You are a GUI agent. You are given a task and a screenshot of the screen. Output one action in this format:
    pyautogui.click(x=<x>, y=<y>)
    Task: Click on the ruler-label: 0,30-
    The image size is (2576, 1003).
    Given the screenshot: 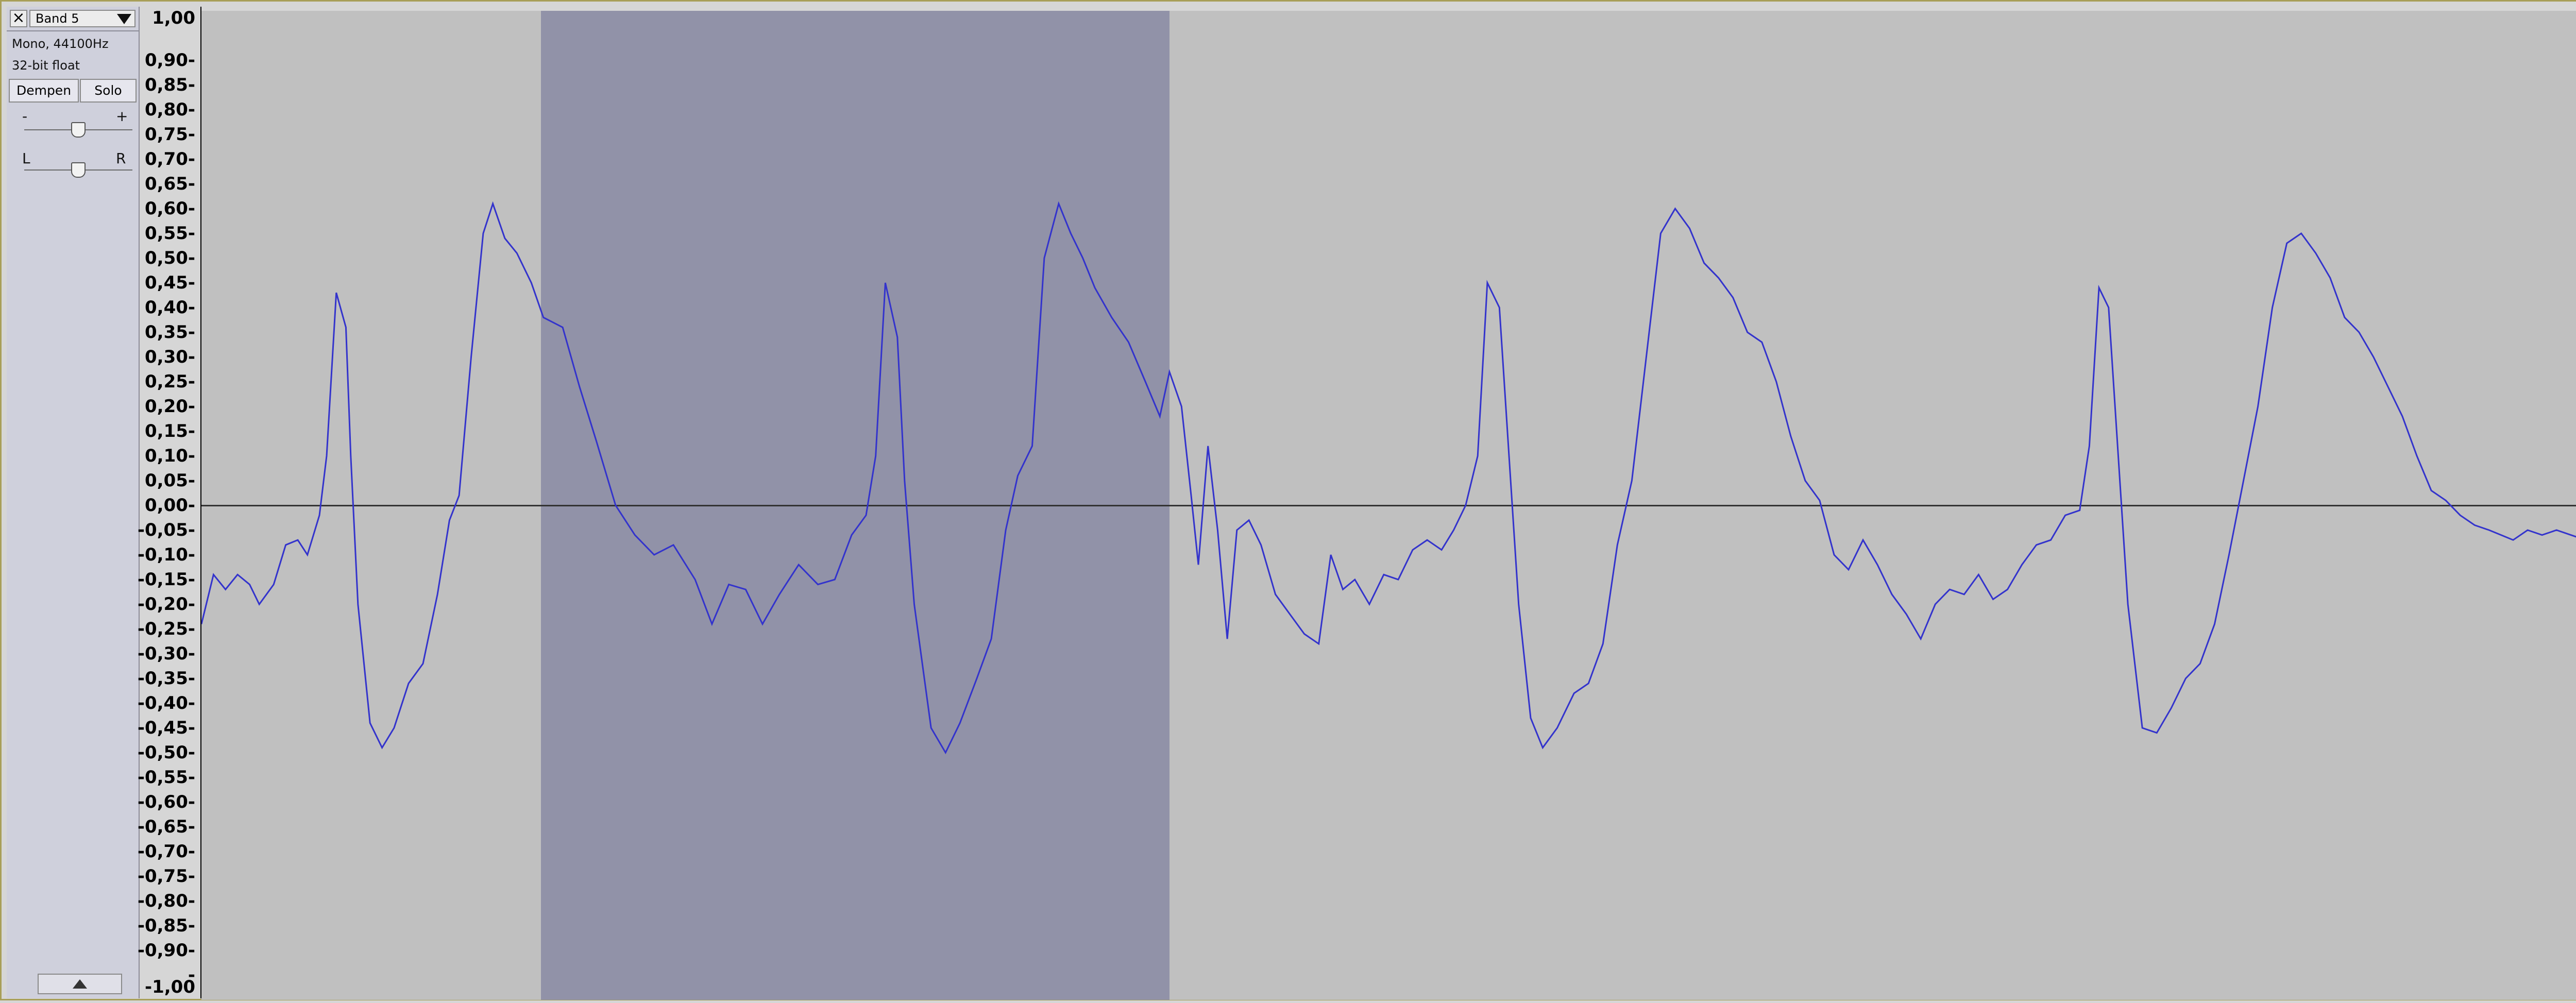 What is the action you would take?
    pyautogui.click(x=170, y=357)
    